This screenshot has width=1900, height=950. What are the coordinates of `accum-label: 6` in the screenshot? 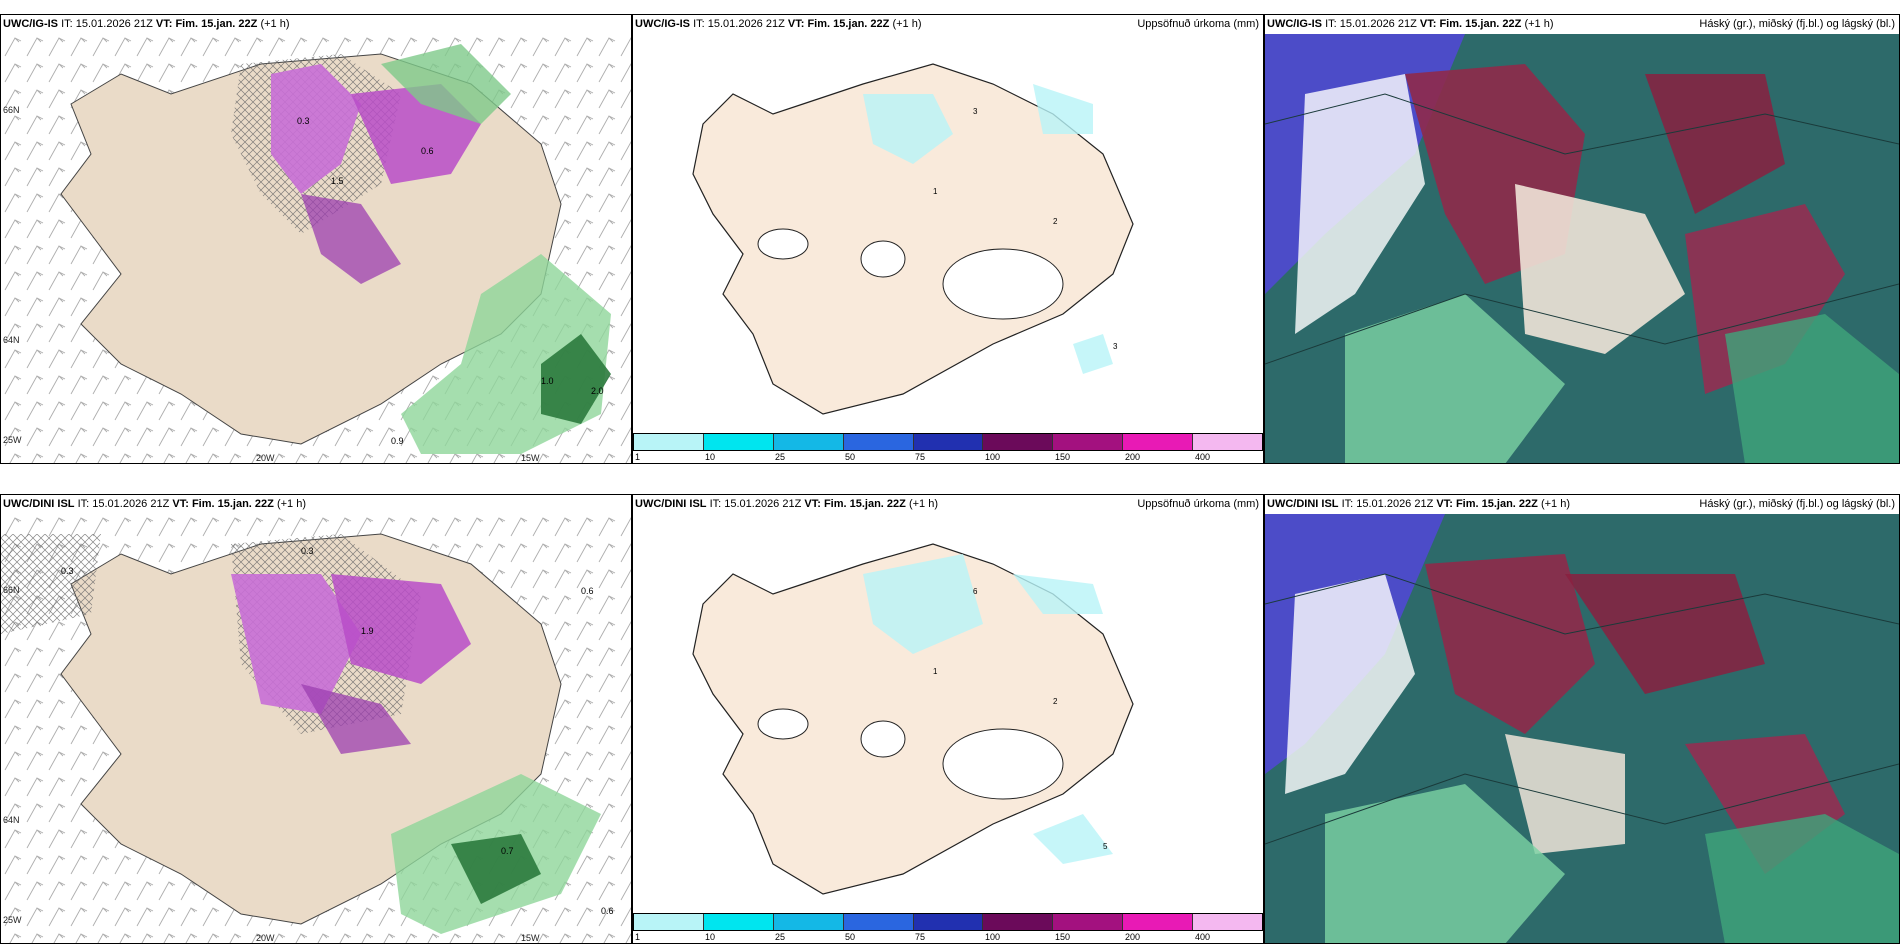 It's located at (975, 591).